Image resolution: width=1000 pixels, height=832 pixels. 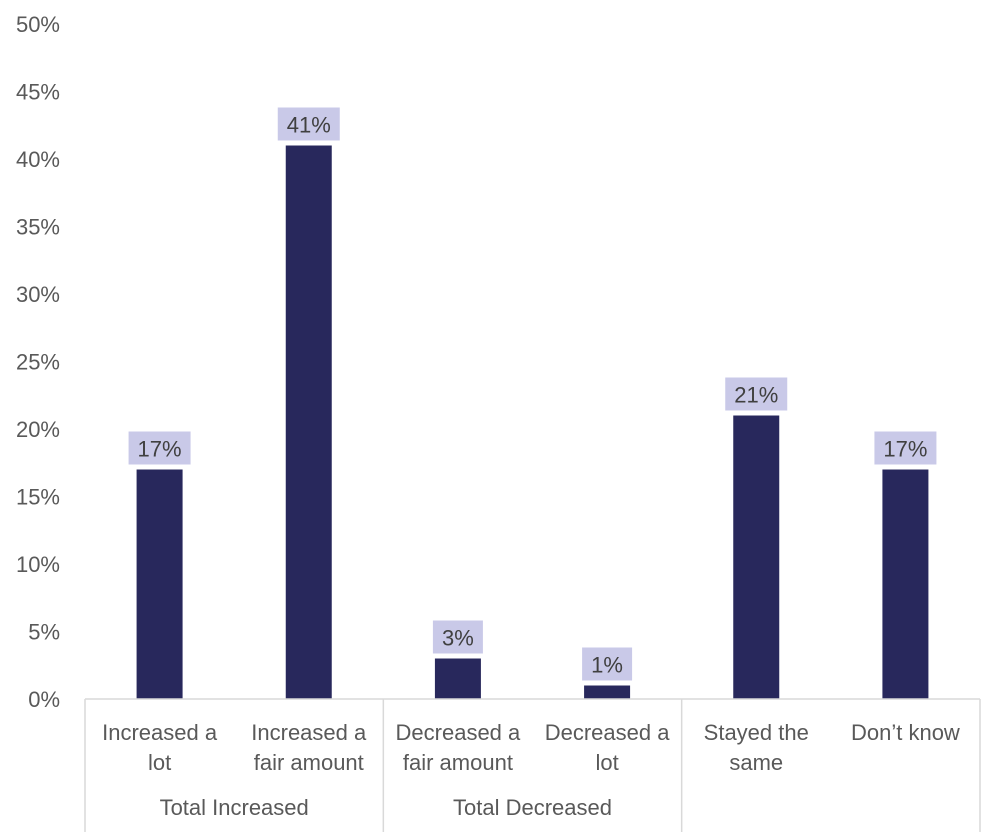 What do you see at coordinates (38, 24) in the screenshot?
I see `y-tick-label: 50%` at bounding box center [38, 24].